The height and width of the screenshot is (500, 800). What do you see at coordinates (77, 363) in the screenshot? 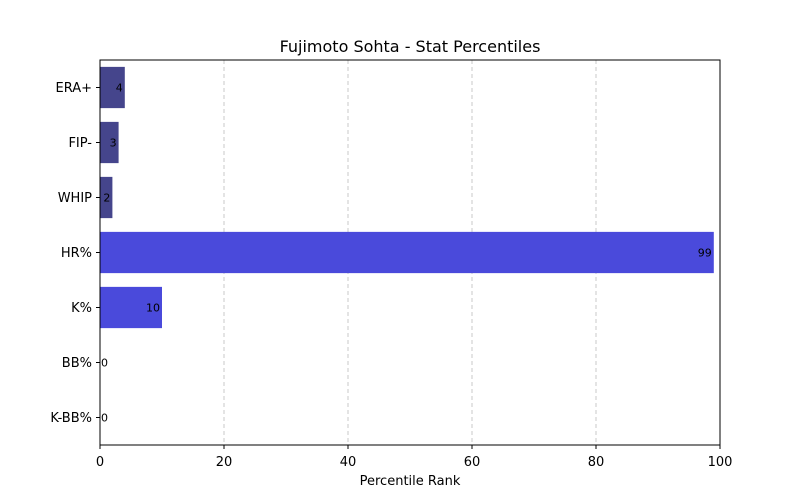
I see `y-tick-label: BB%` at bounding box center [77, 363].